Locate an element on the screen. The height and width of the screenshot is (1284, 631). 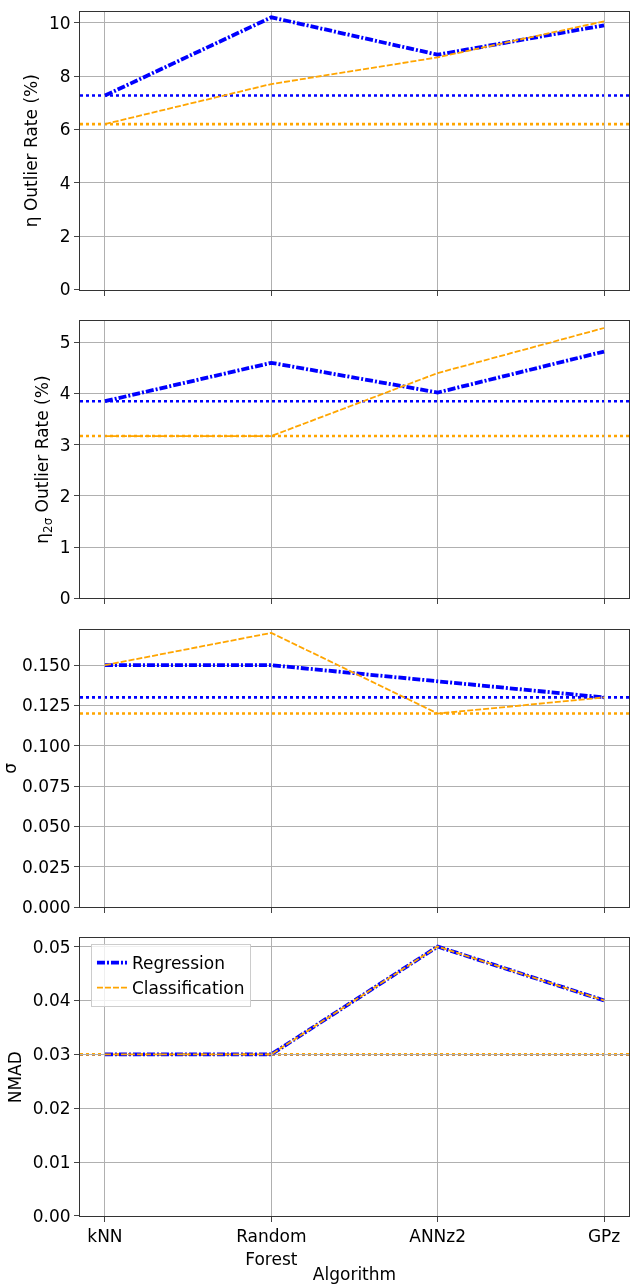
y-tick-label: 5 is located at coordinates (65, 342).